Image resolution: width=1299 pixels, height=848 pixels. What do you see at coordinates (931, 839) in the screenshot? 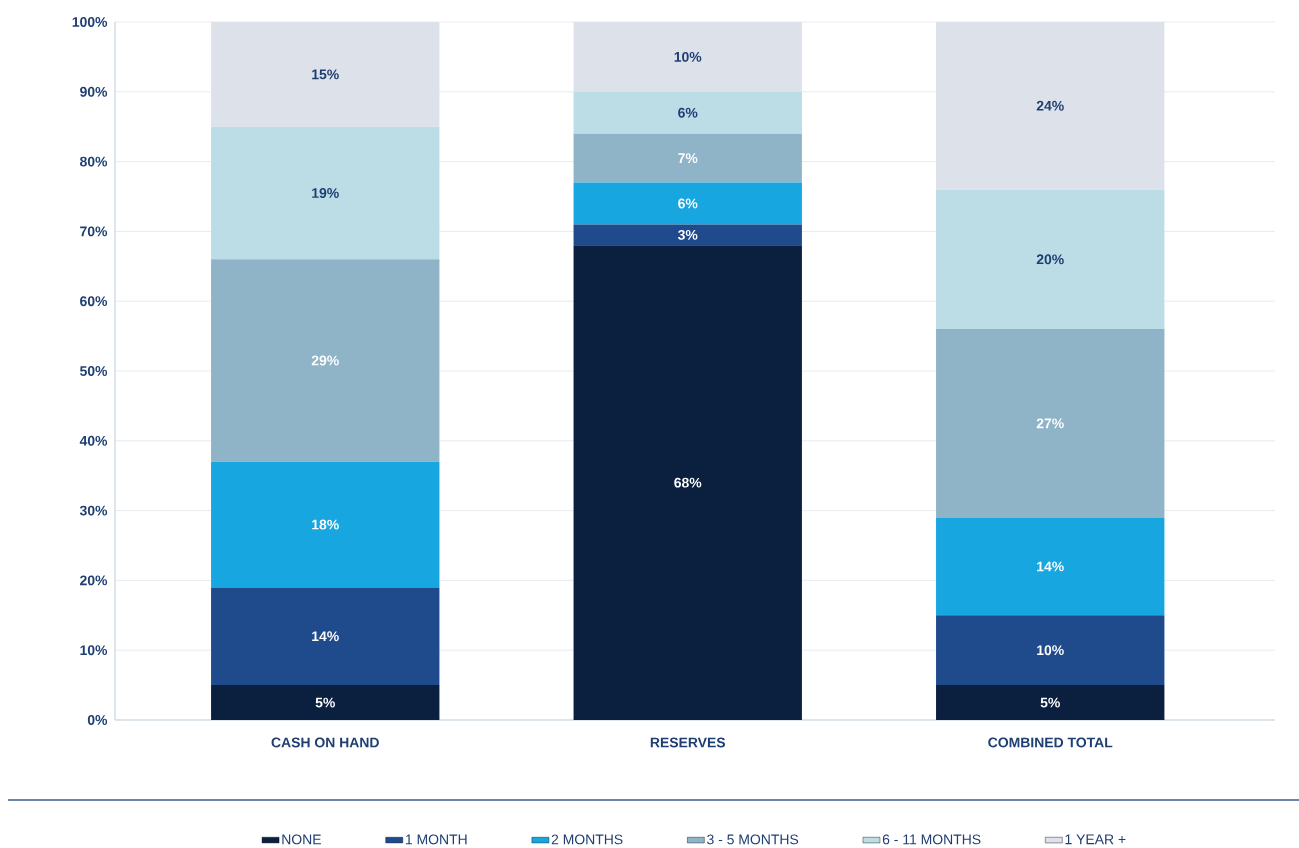
I see `legend-label: 6 - 11 MONTHS` at bounding box center [931, 839].